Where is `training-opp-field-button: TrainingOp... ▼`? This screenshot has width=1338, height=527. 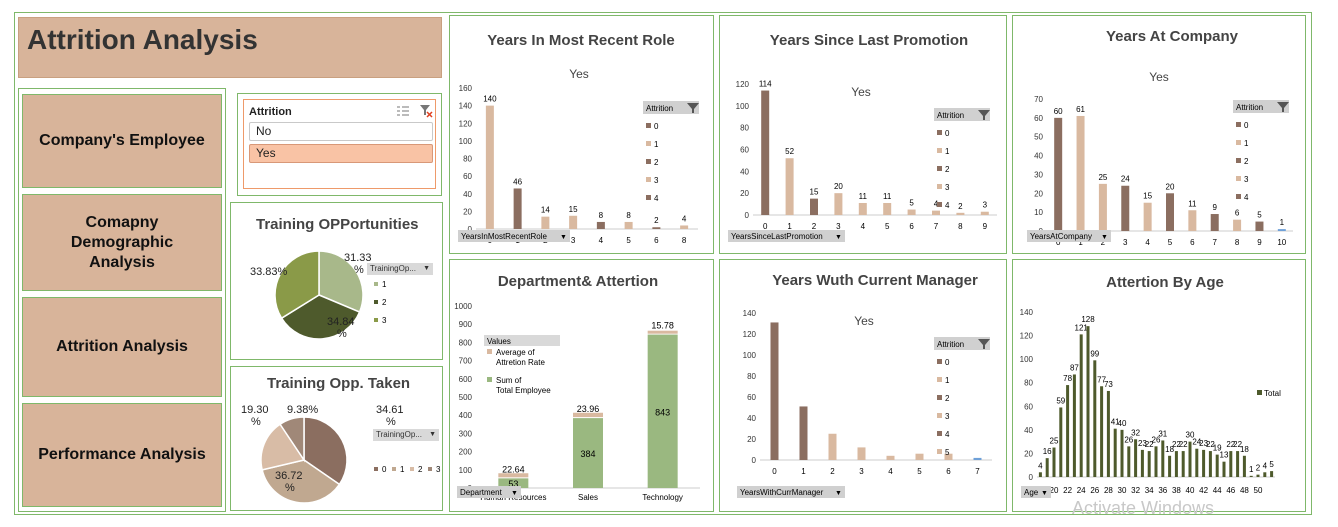
training-opp-field-button: TrainingOp... ▼ is located at coordinates (400, 269).